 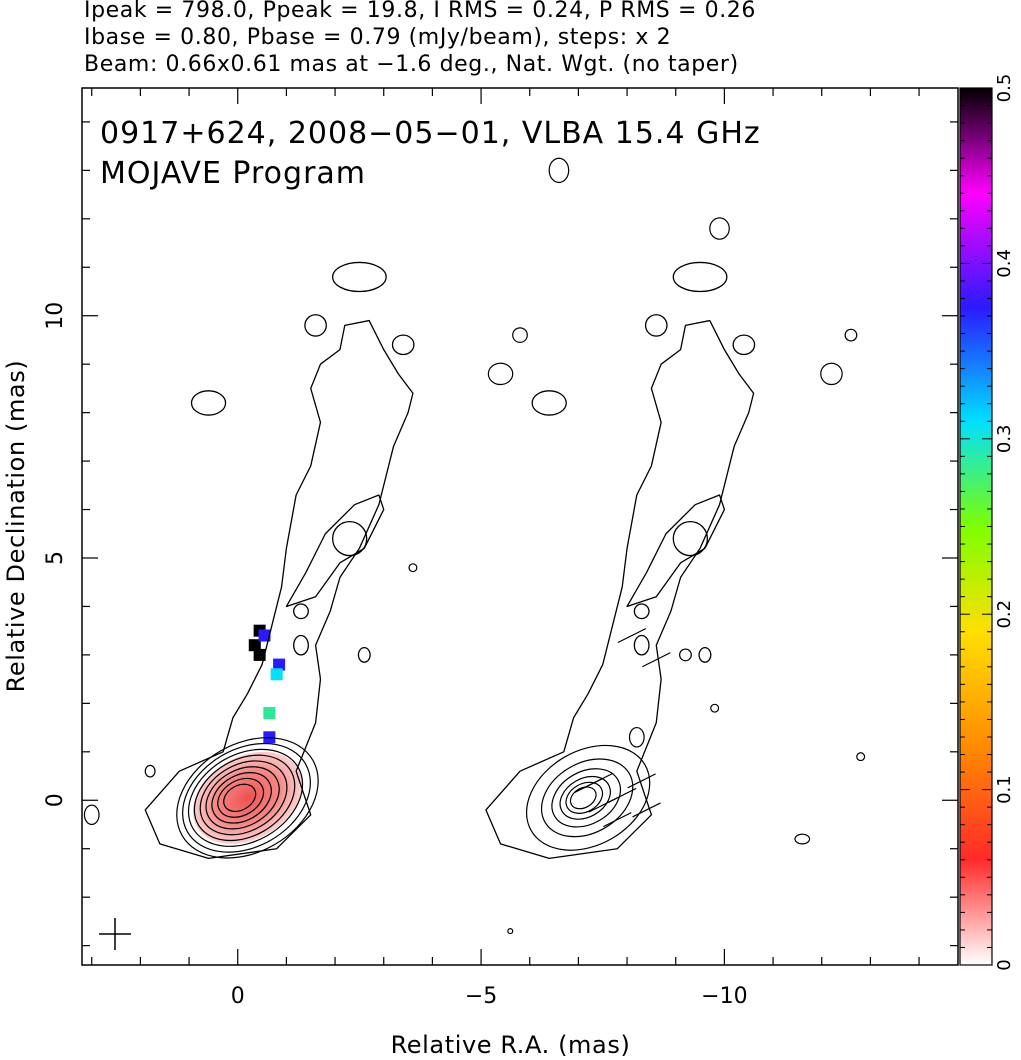 I want to click on program-annotation: MOJAVE Program, so click(x=233, y=173).